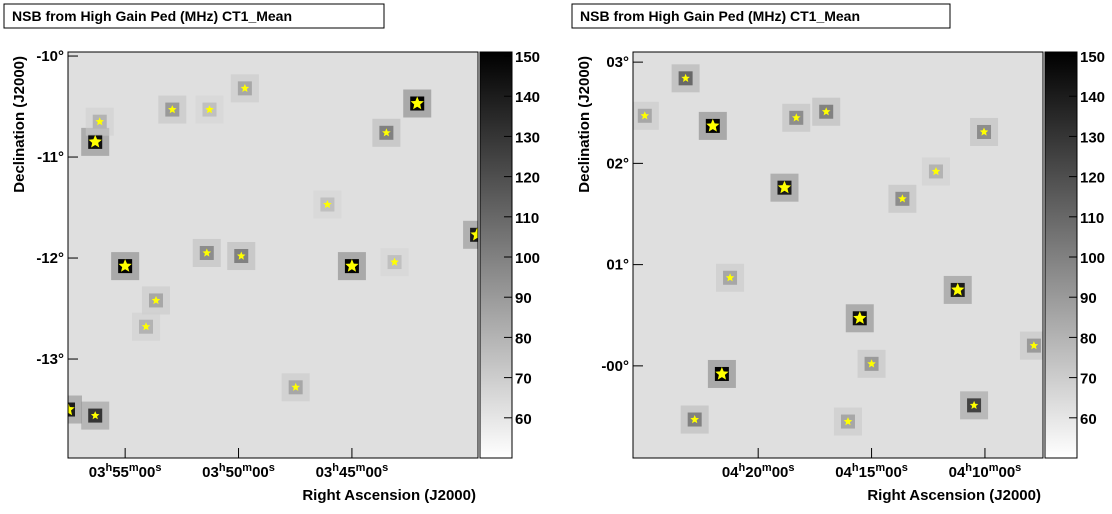  What do you see at coordinates (758, 471) in the screenshot?
I see `x-tick-label: 04h20m00s` at bounding box center [758, 471].